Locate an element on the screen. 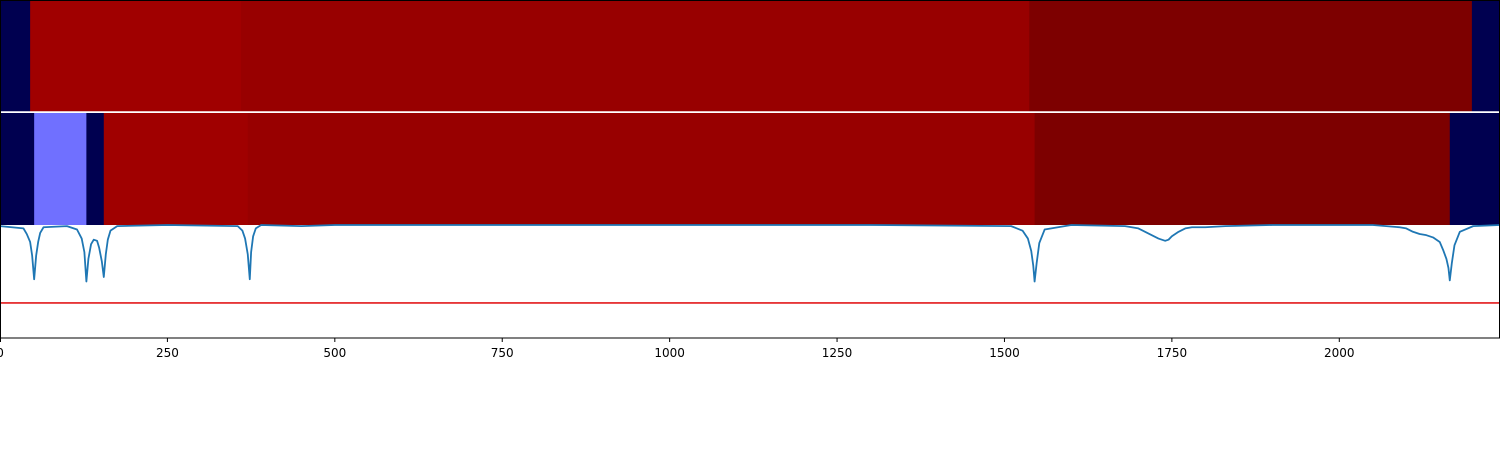  x-tick-label: 0 is located at coordinates (2, 353).